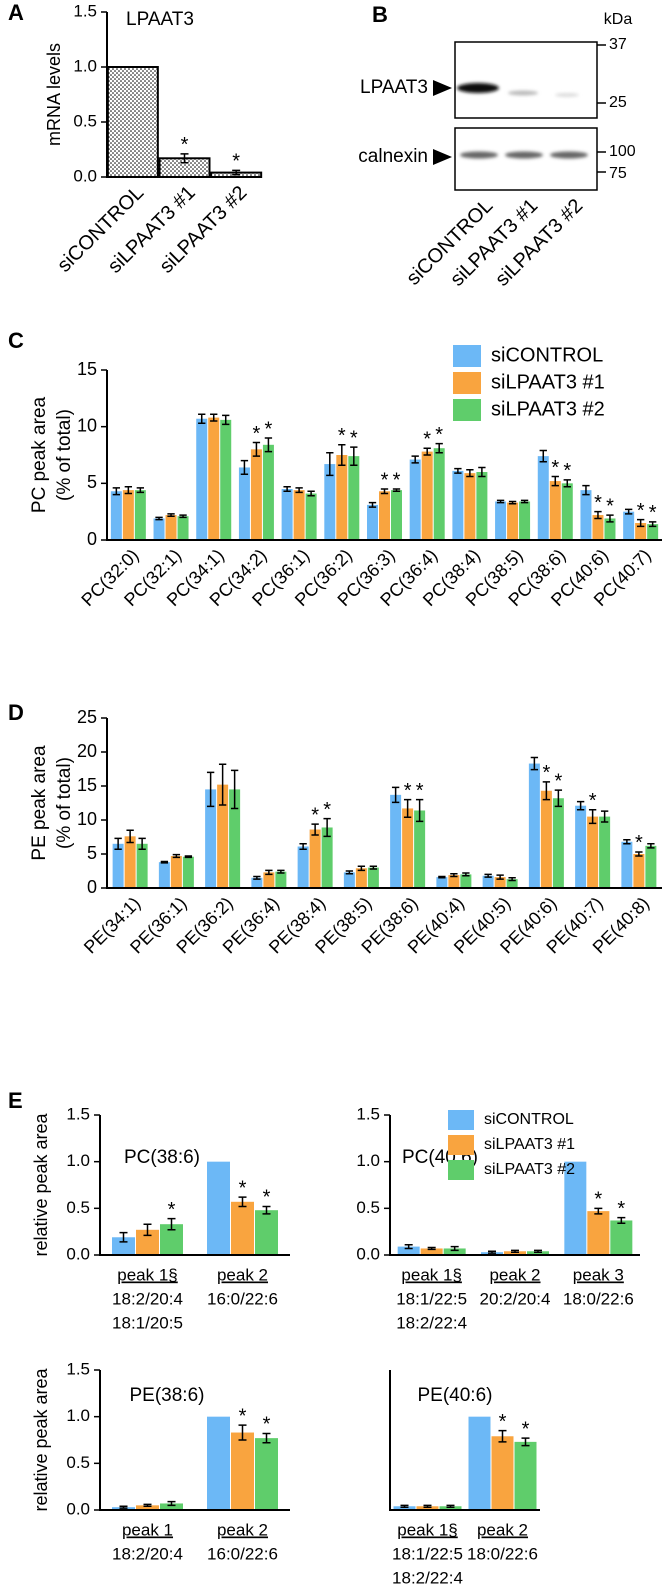  What do you see at coordinates (618, 44) in the screenshot?
I see `marker-label: 37` at bounding box center [618, 44].